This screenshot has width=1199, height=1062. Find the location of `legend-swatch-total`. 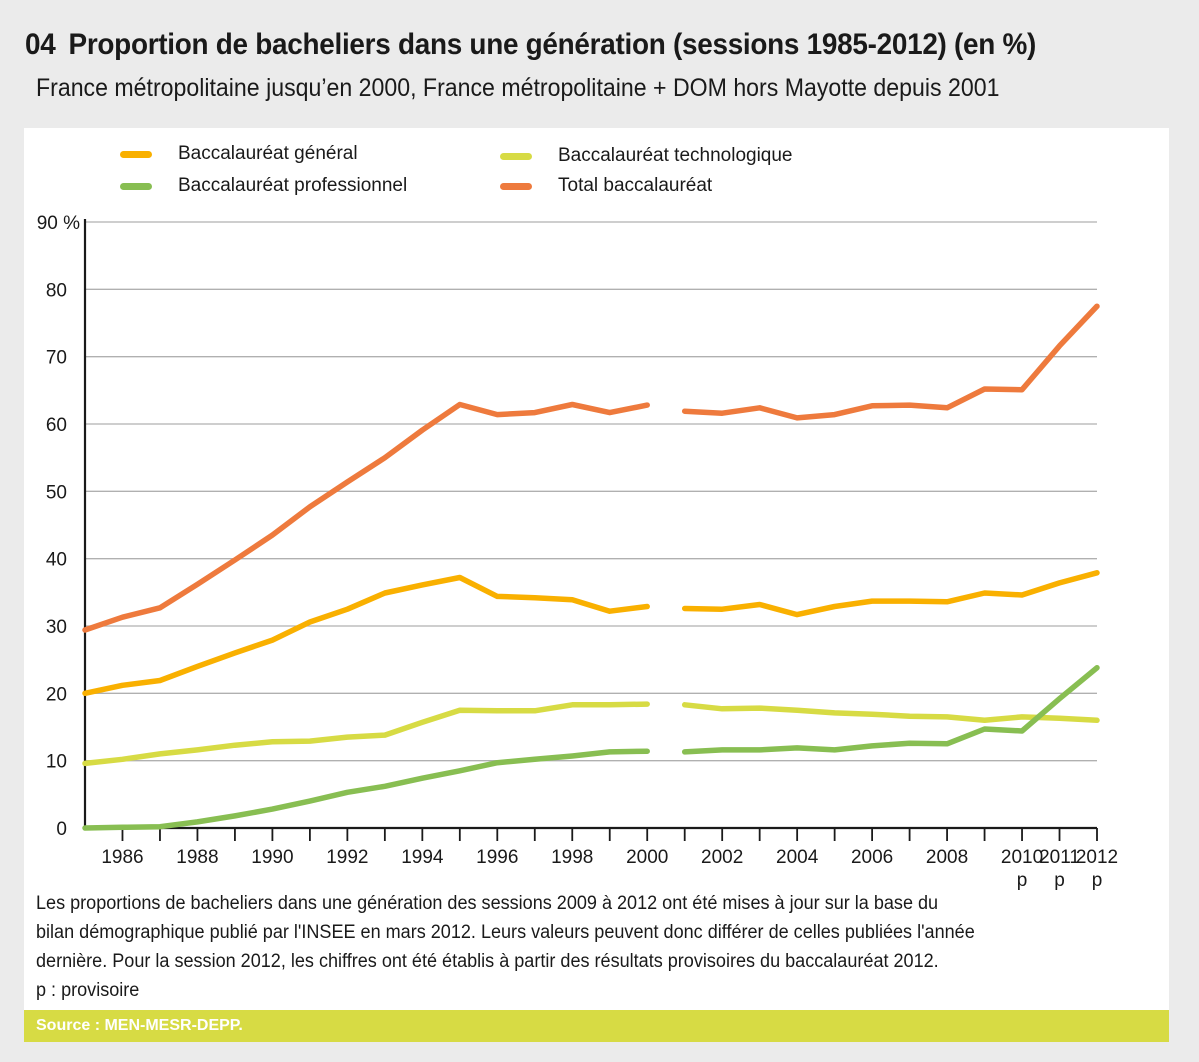

legend-swatch-total is located at coordinates (516, 186).